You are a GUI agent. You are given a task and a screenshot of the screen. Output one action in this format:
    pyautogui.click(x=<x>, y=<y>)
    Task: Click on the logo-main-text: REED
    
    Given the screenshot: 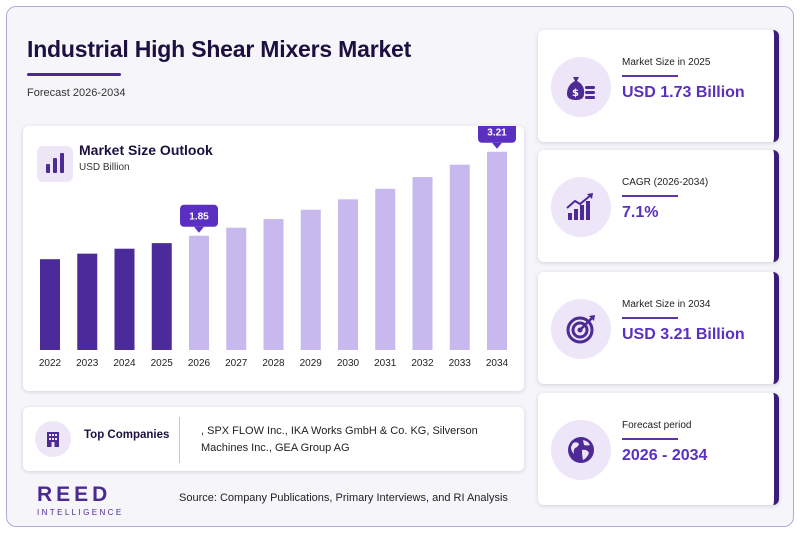 What is the action you would take?
    pyautogui.click(x=74, y=494)
    